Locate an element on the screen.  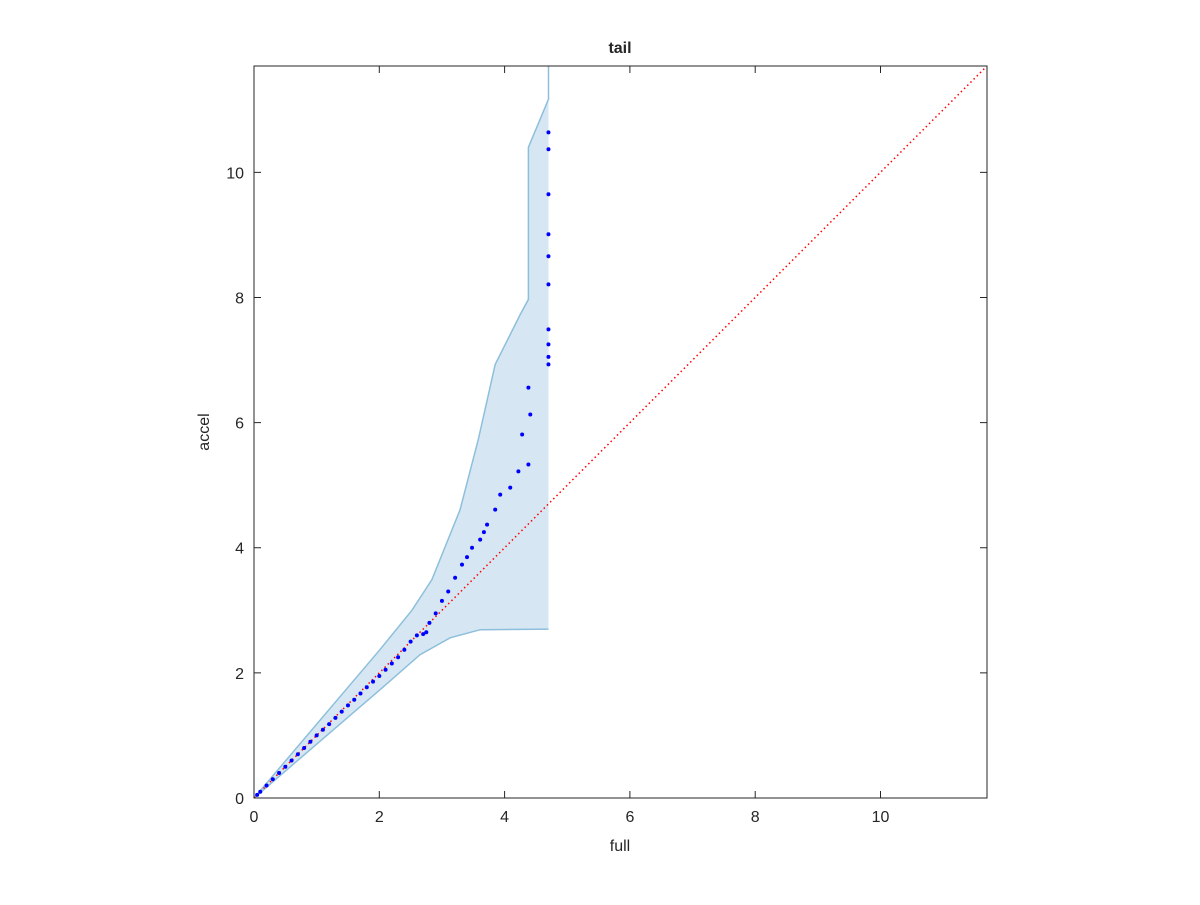
x-tick-label: 4 is located at coordinates (504, 817).